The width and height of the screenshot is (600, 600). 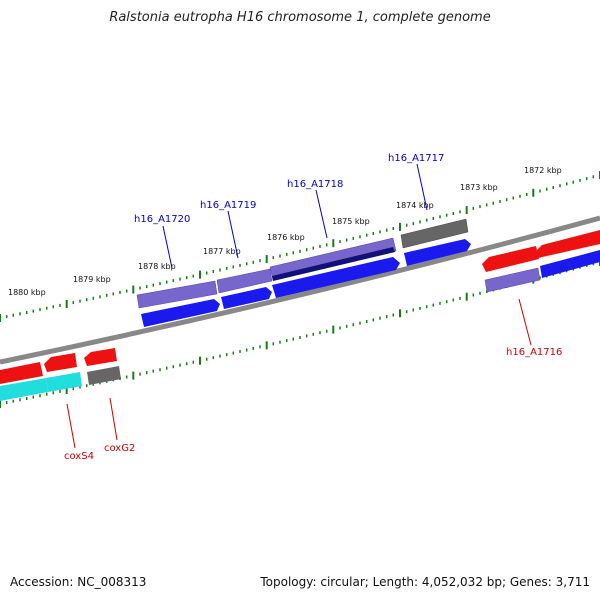 What do you see at coordinates (512, 280) in the screenshot?
I see `gene-h16-a1716-outer` at bounding box center [512, 280].